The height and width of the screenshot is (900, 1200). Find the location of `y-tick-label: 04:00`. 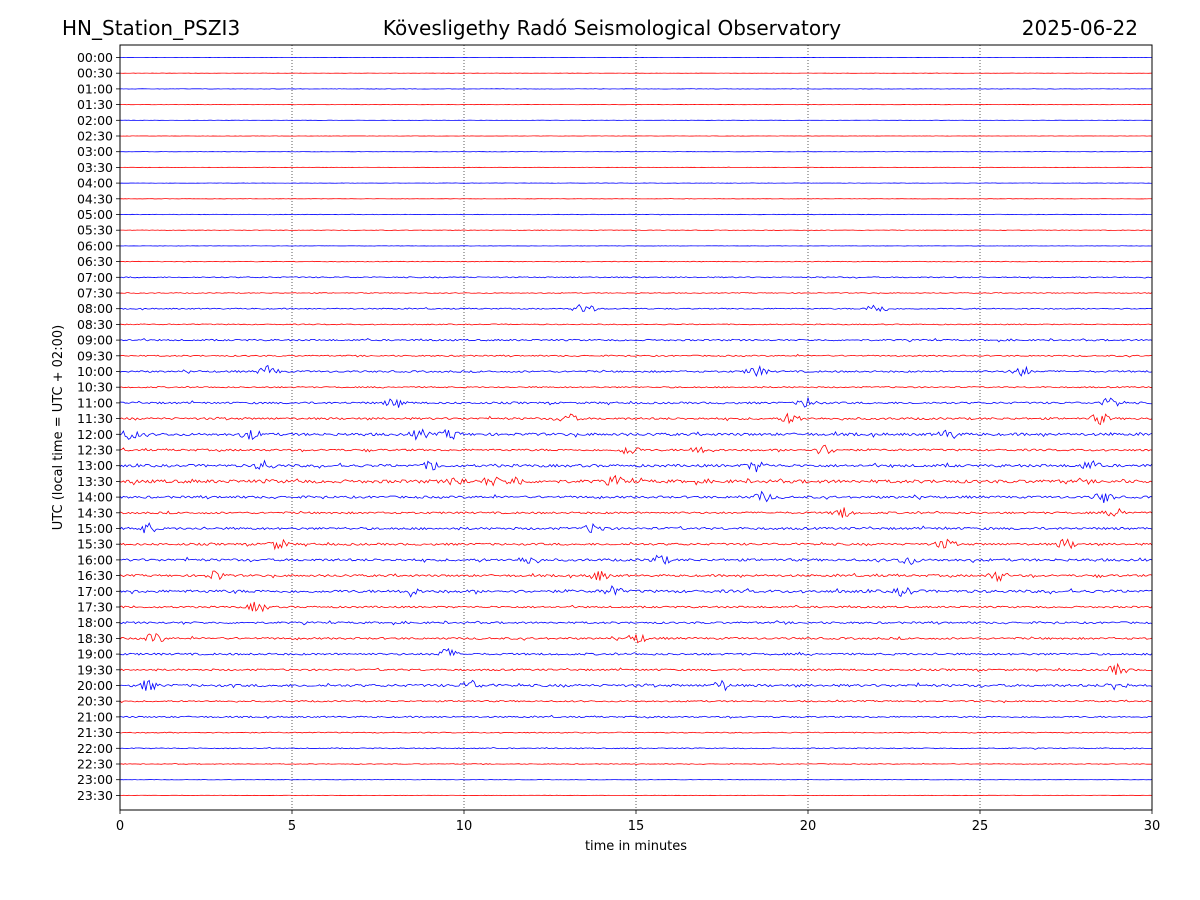

y-tick-label: 04:00 is located at coordinates (95, 183).